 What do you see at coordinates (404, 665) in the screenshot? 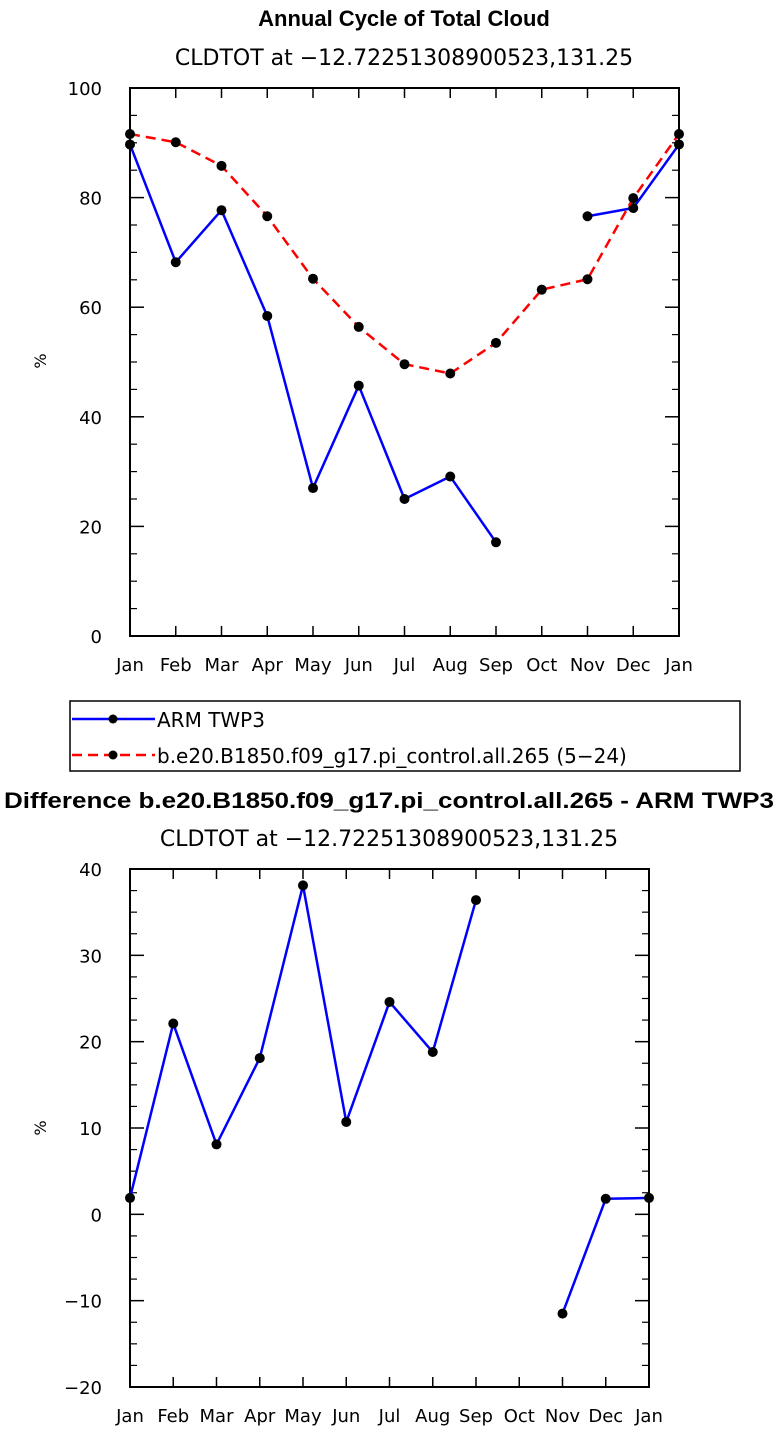
I see `chart1-xtick-label: Jul` at bounding box center [404, 665].